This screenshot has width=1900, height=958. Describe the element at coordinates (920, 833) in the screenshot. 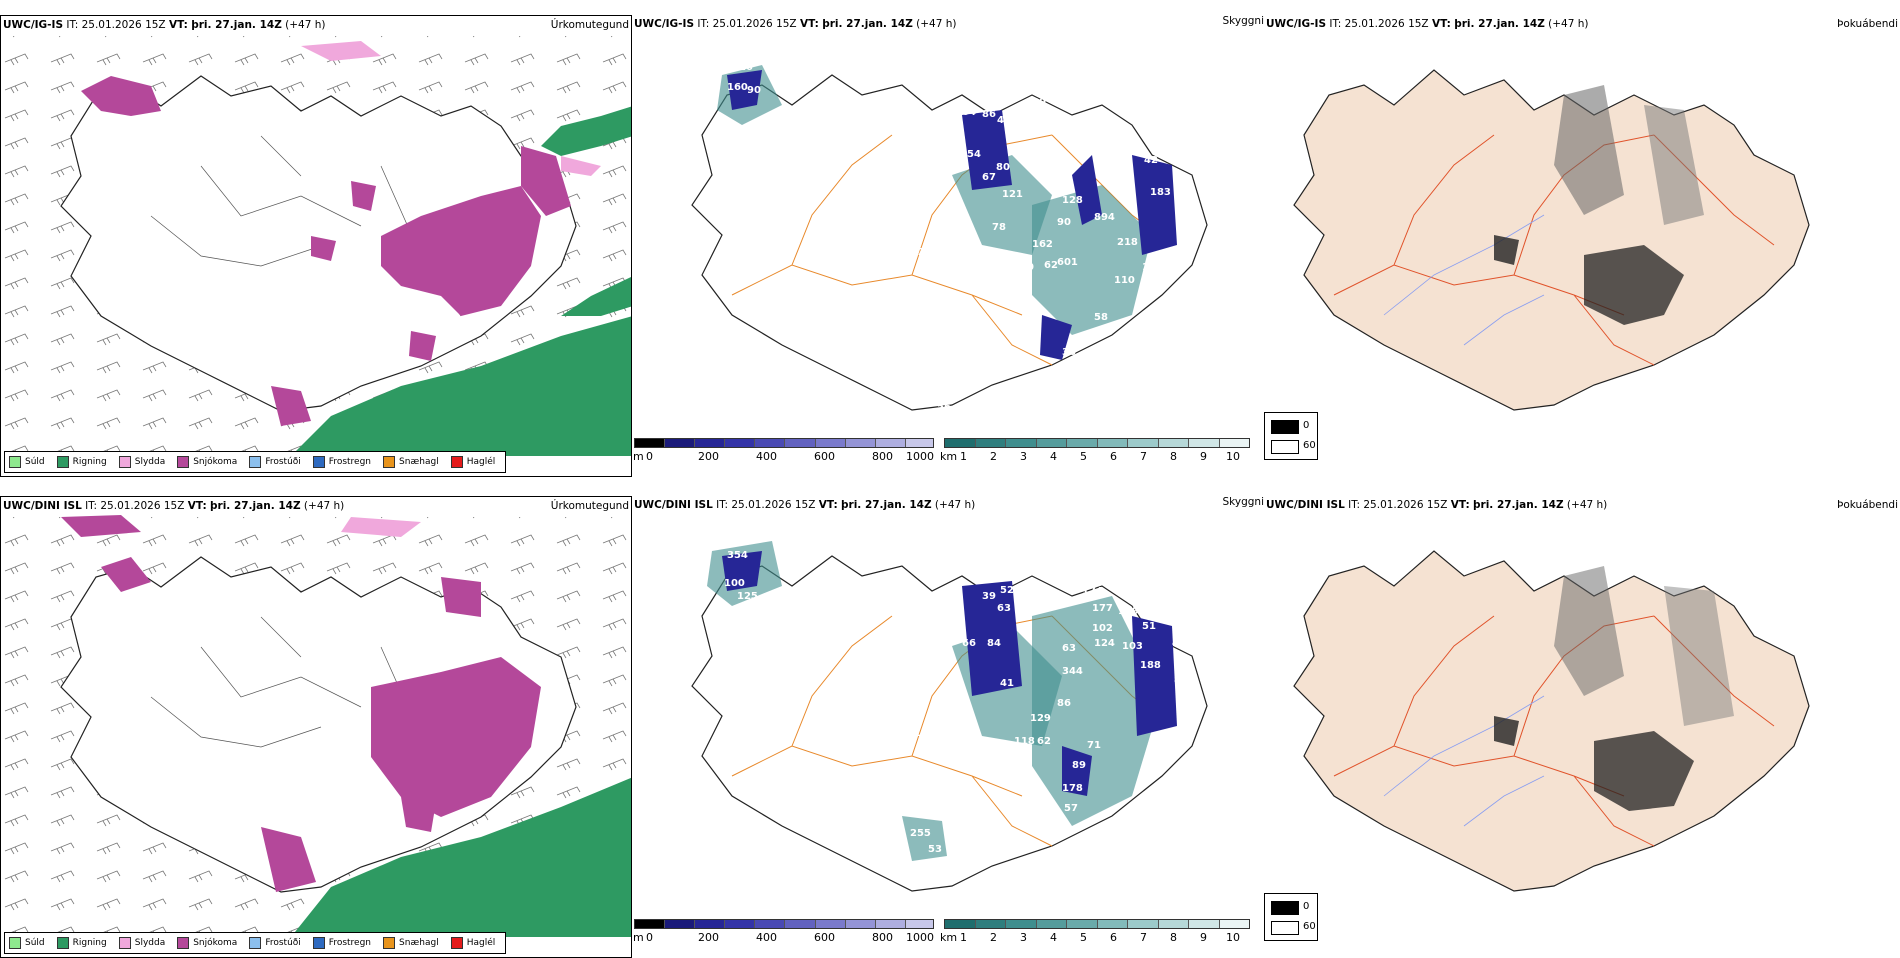

I see `visibility-label: 255` at that location.